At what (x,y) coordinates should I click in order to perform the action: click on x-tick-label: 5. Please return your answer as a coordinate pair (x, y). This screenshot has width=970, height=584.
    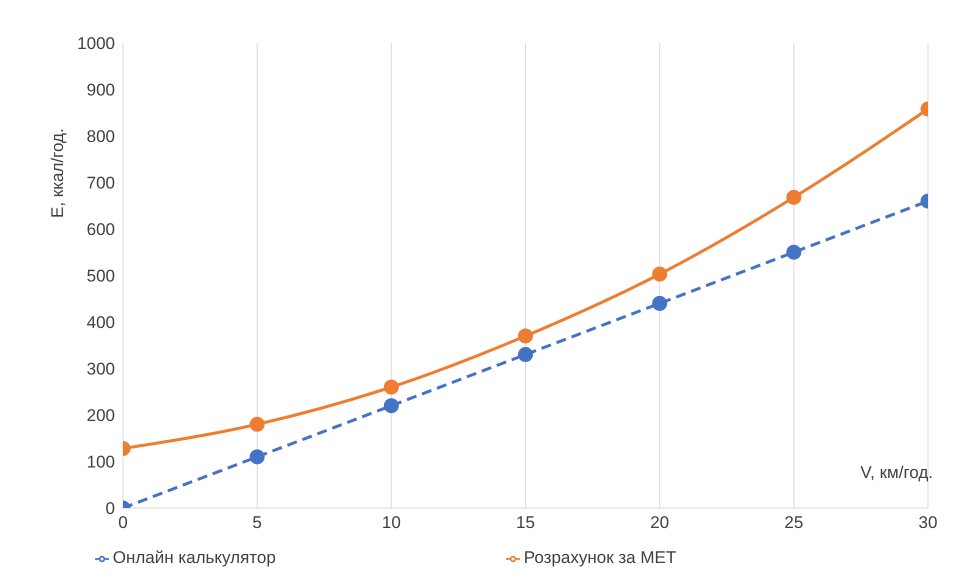
    Looking at the image, I should click on (257, 522).